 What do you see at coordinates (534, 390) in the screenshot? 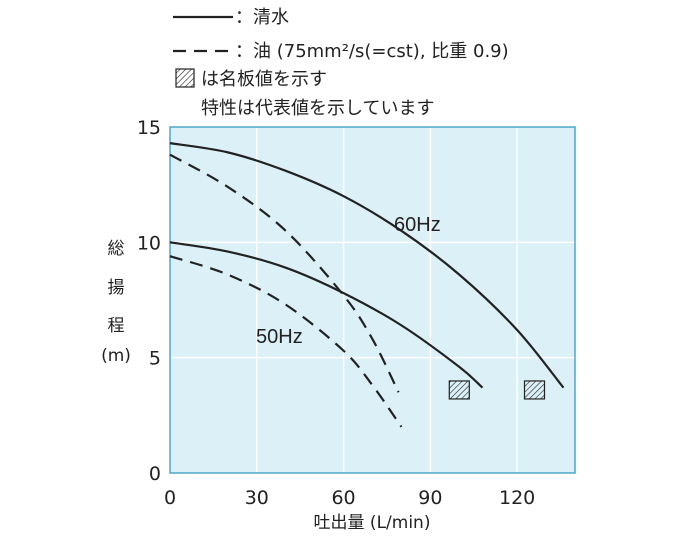
I see `rated-point-60hz` at bounding box center [534, 390].